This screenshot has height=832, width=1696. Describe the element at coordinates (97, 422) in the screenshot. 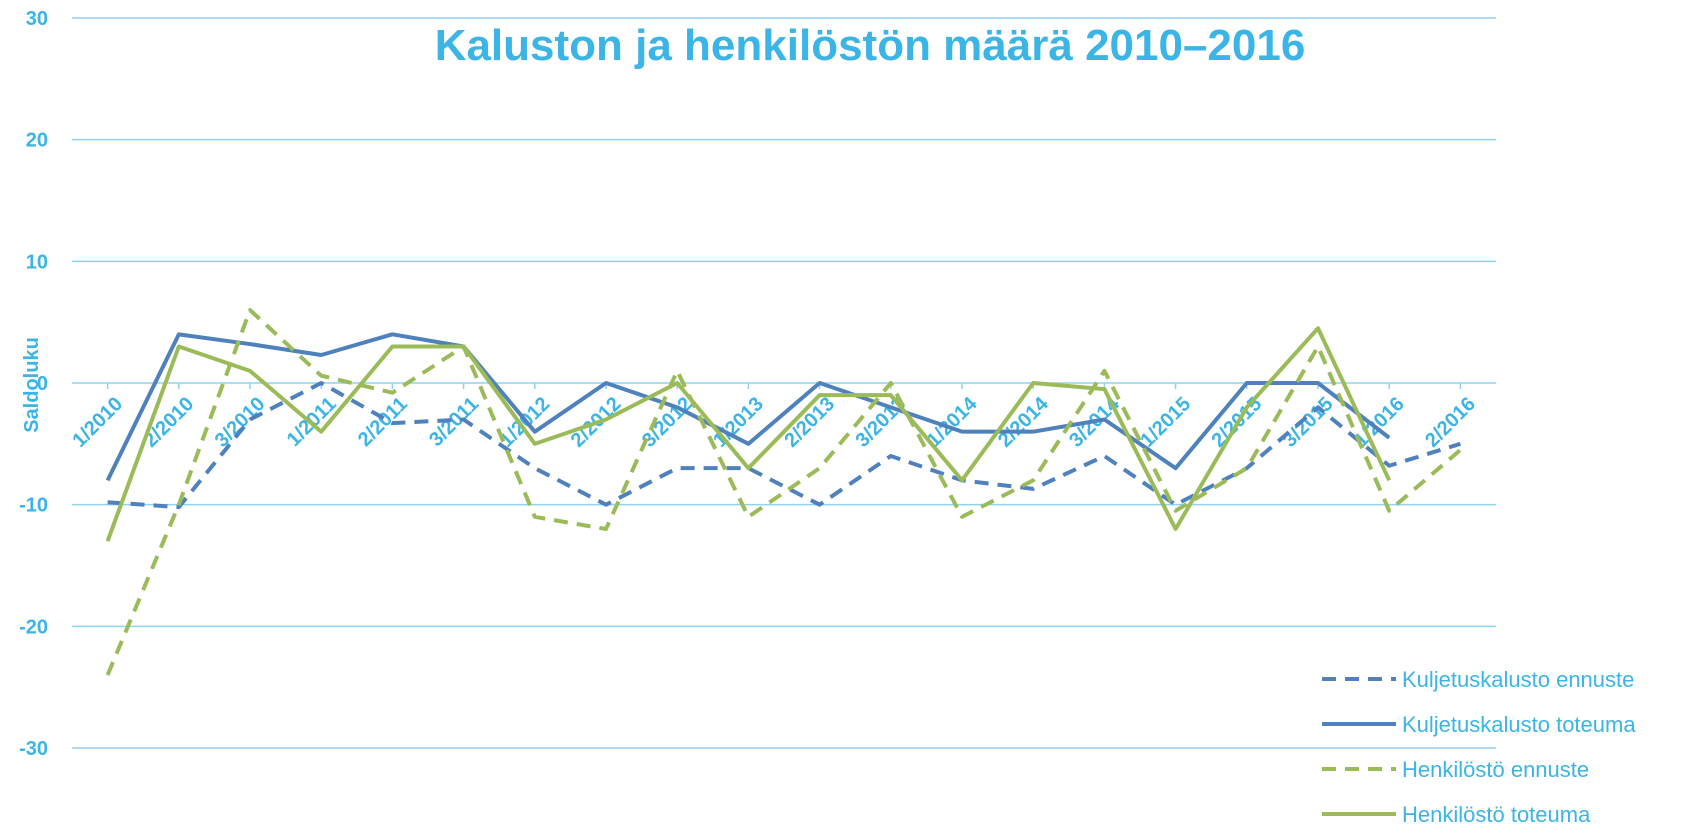

I see `x-tick-label: 1/2010` at that location.